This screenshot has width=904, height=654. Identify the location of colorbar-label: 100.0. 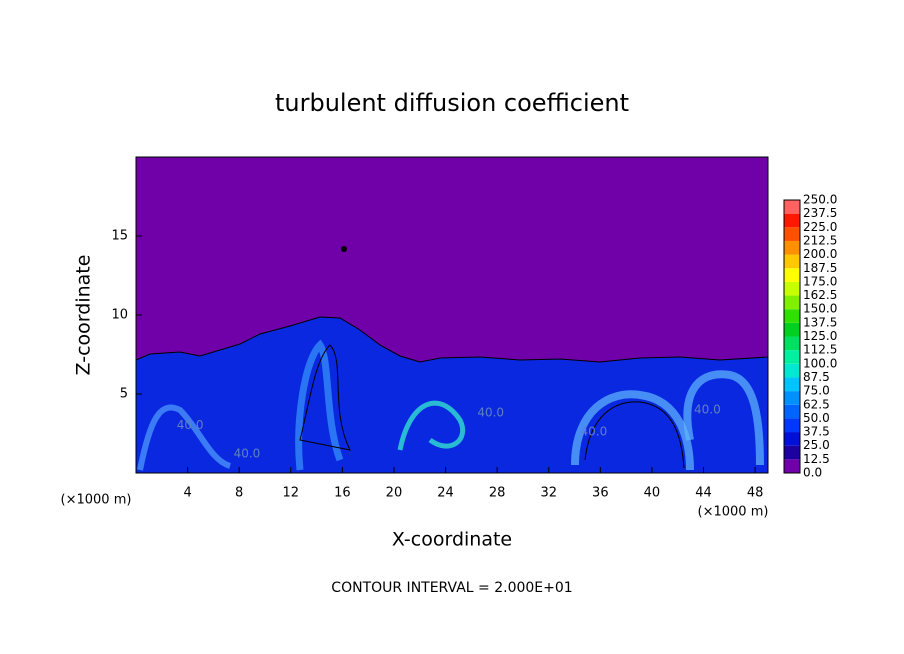
(820, 363).